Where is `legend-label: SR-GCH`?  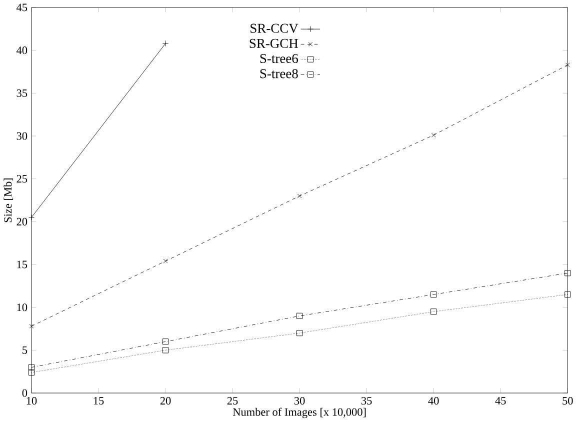
legend-label: SR-GCH is located at coordinates (274, 43).